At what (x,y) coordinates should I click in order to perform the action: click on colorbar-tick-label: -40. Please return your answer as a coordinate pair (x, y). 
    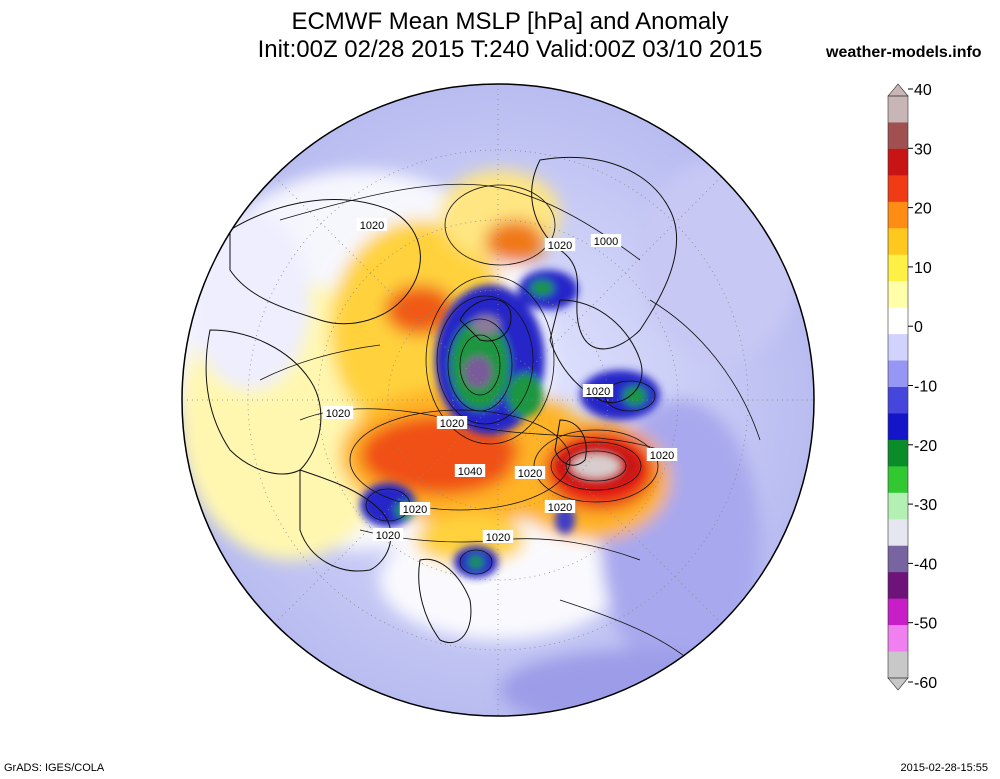
    Looking at the image, I should click on (925, 564).